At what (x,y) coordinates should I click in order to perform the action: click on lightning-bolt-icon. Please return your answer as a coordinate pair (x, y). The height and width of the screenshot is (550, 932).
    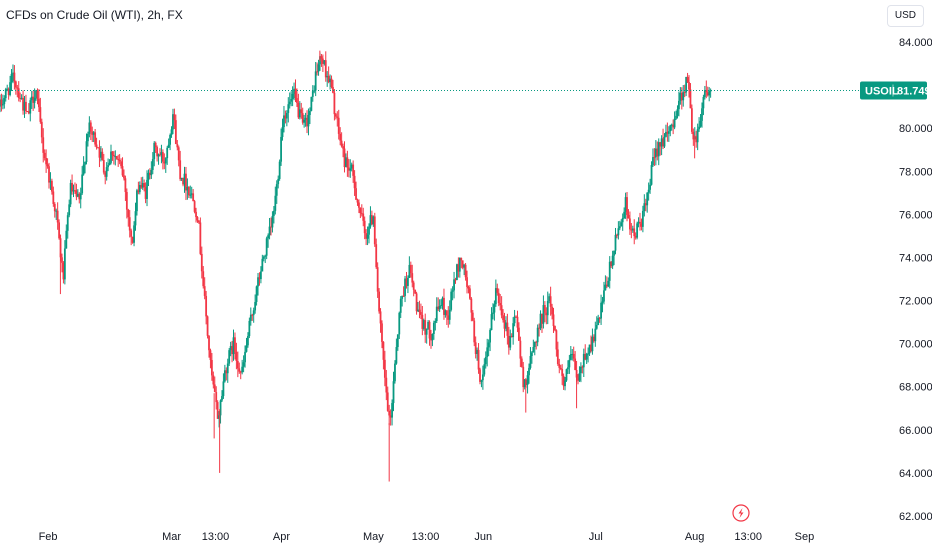
    Looking at the image, I should click on (741, 513).